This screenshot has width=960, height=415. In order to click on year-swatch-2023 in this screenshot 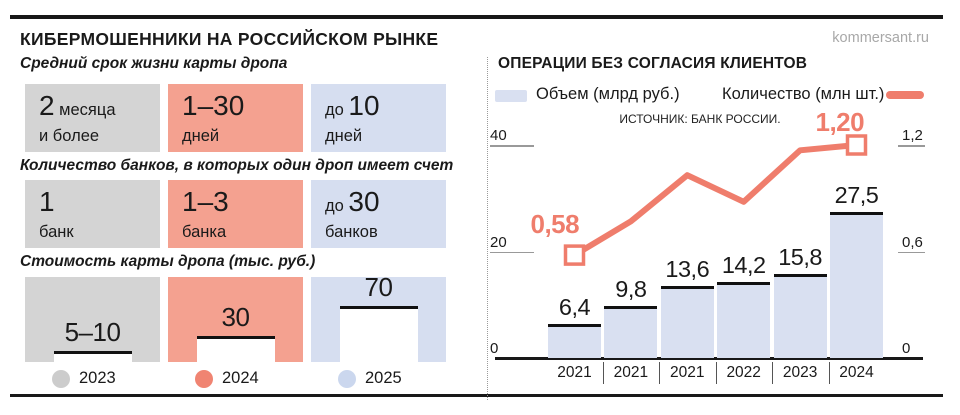, I will do `click(61, 378)`.